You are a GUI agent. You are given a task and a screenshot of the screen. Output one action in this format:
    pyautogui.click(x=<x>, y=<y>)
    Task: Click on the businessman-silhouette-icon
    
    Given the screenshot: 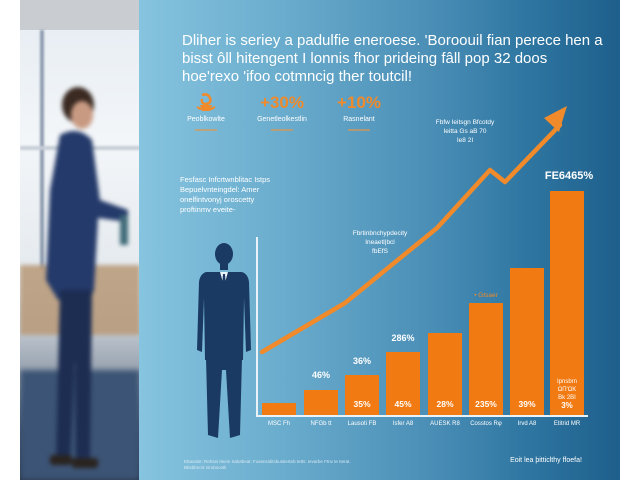 What is the action you would take?
    pyautogui.click(x=224, y=340)
    